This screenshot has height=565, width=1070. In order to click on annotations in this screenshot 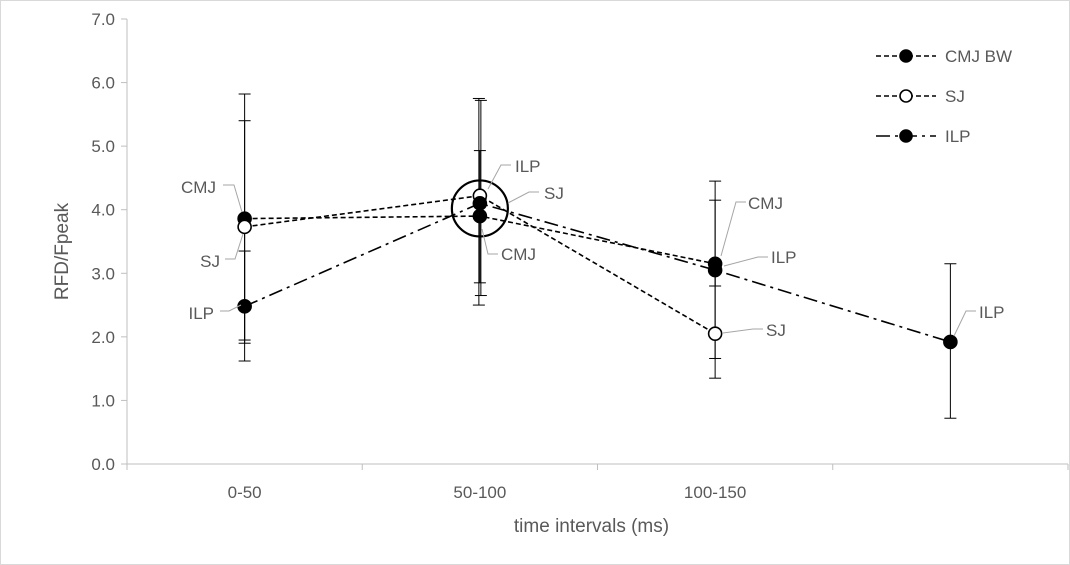, I will do `click(479, 208)`.